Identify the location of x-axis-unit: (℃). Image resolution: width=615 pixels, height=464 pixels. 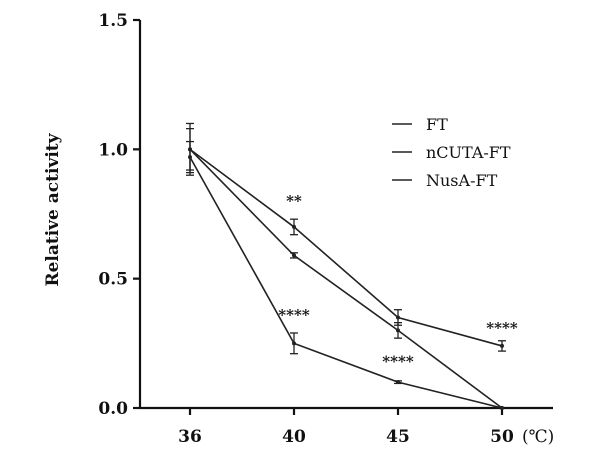
(538, 437).